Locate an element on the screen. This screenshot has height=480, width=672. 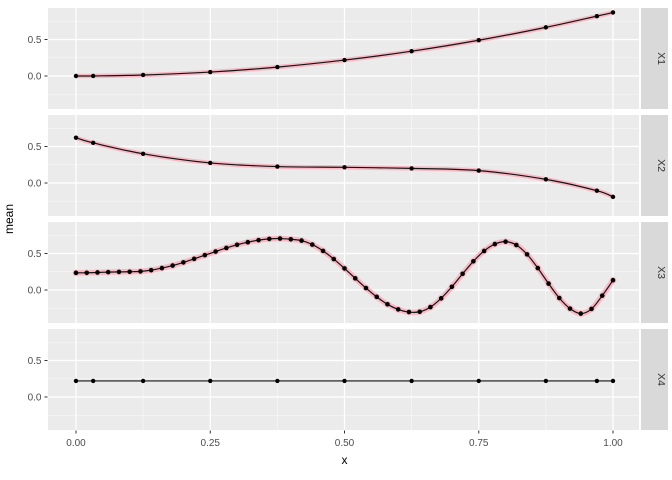
series-X3 is located at coordinates (344, 276).